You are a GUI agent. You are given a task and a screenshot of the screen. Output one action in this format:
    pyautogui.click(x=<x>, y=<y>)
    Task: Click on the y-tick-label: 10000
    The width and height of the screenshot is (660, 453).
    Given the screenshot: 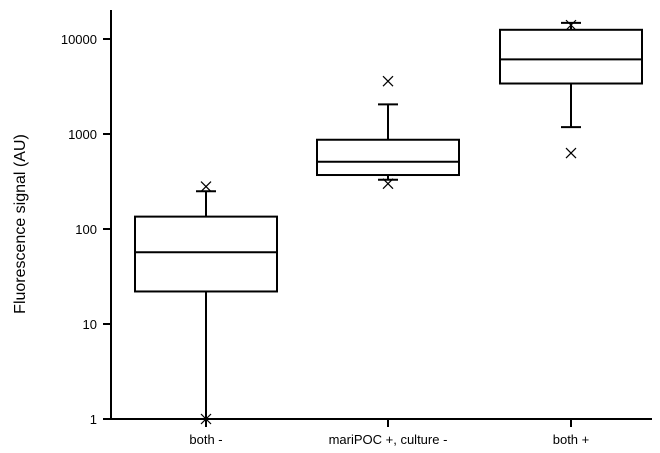 What is the action you would take?
    pyautogui.click(x=79, y=39)
    